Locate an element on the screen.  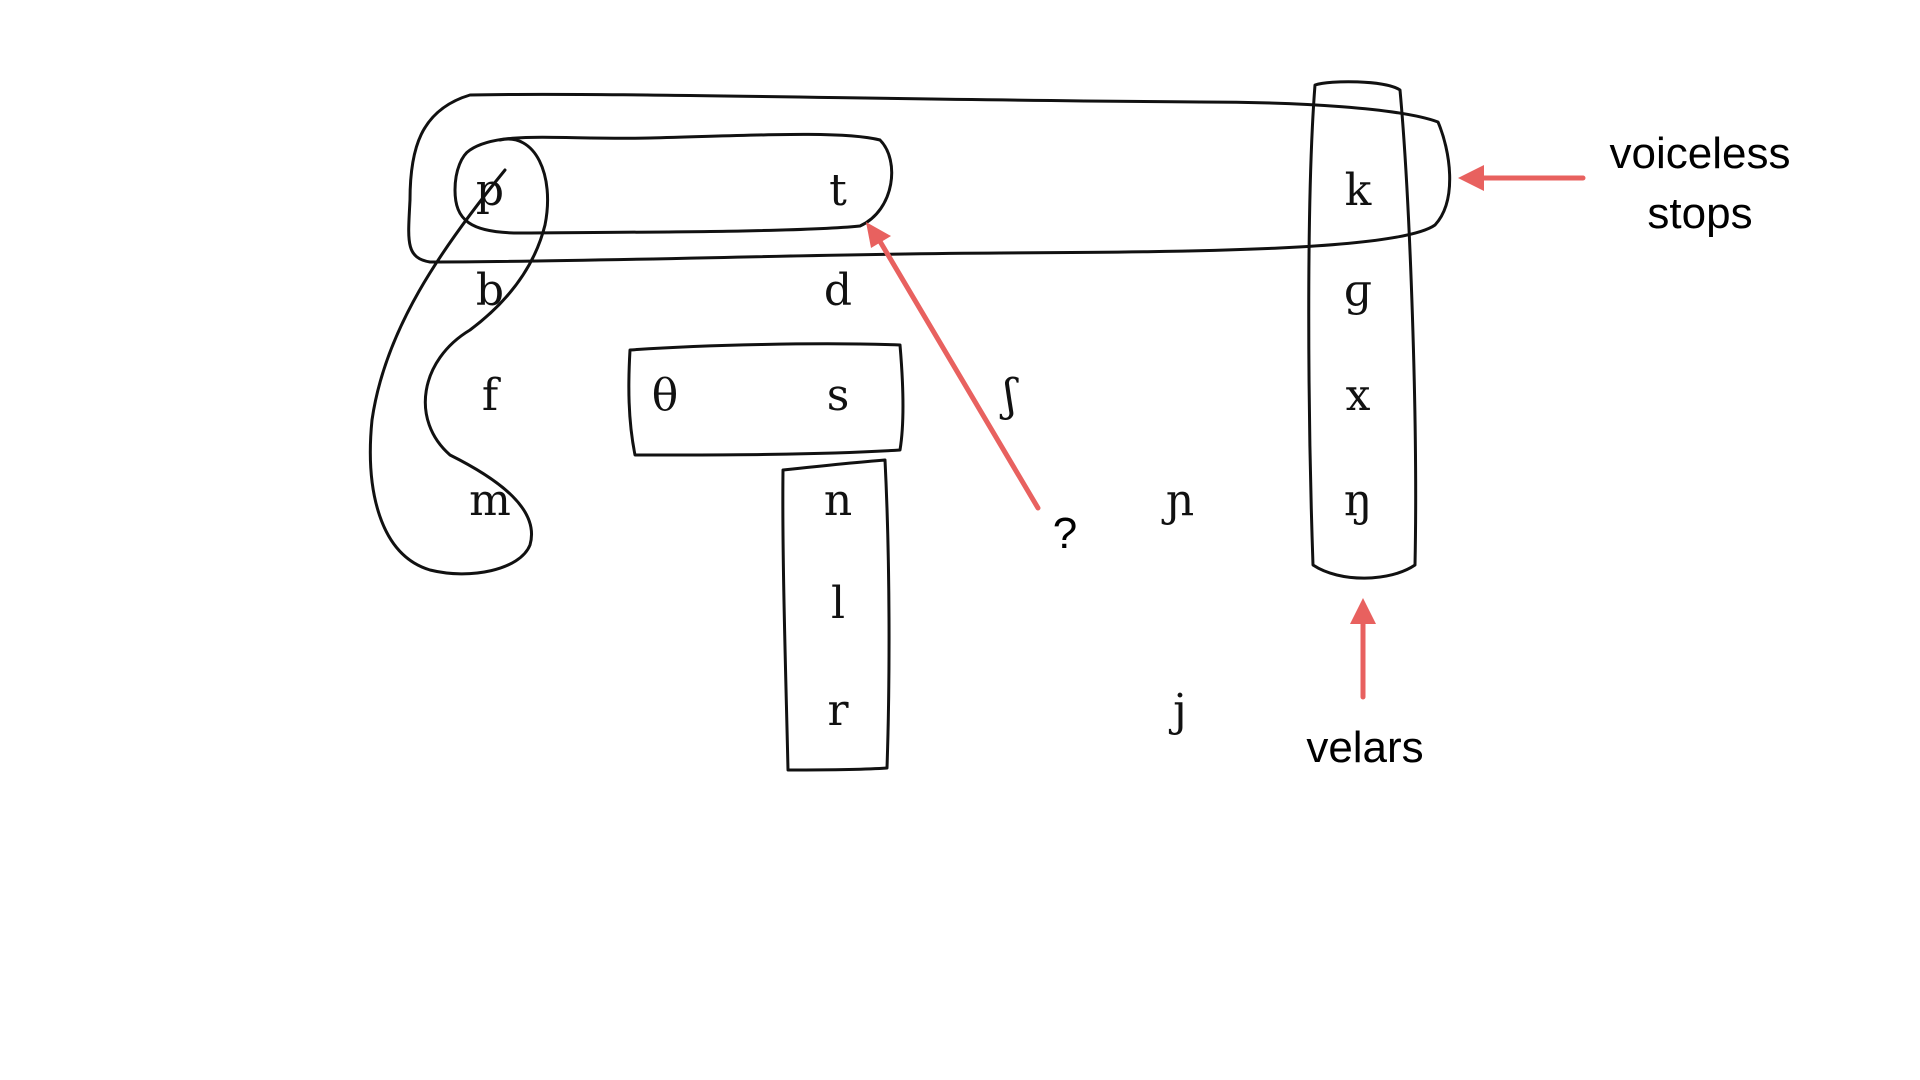
voiceless-stops-arrow is located at coordinates (1522, 178).